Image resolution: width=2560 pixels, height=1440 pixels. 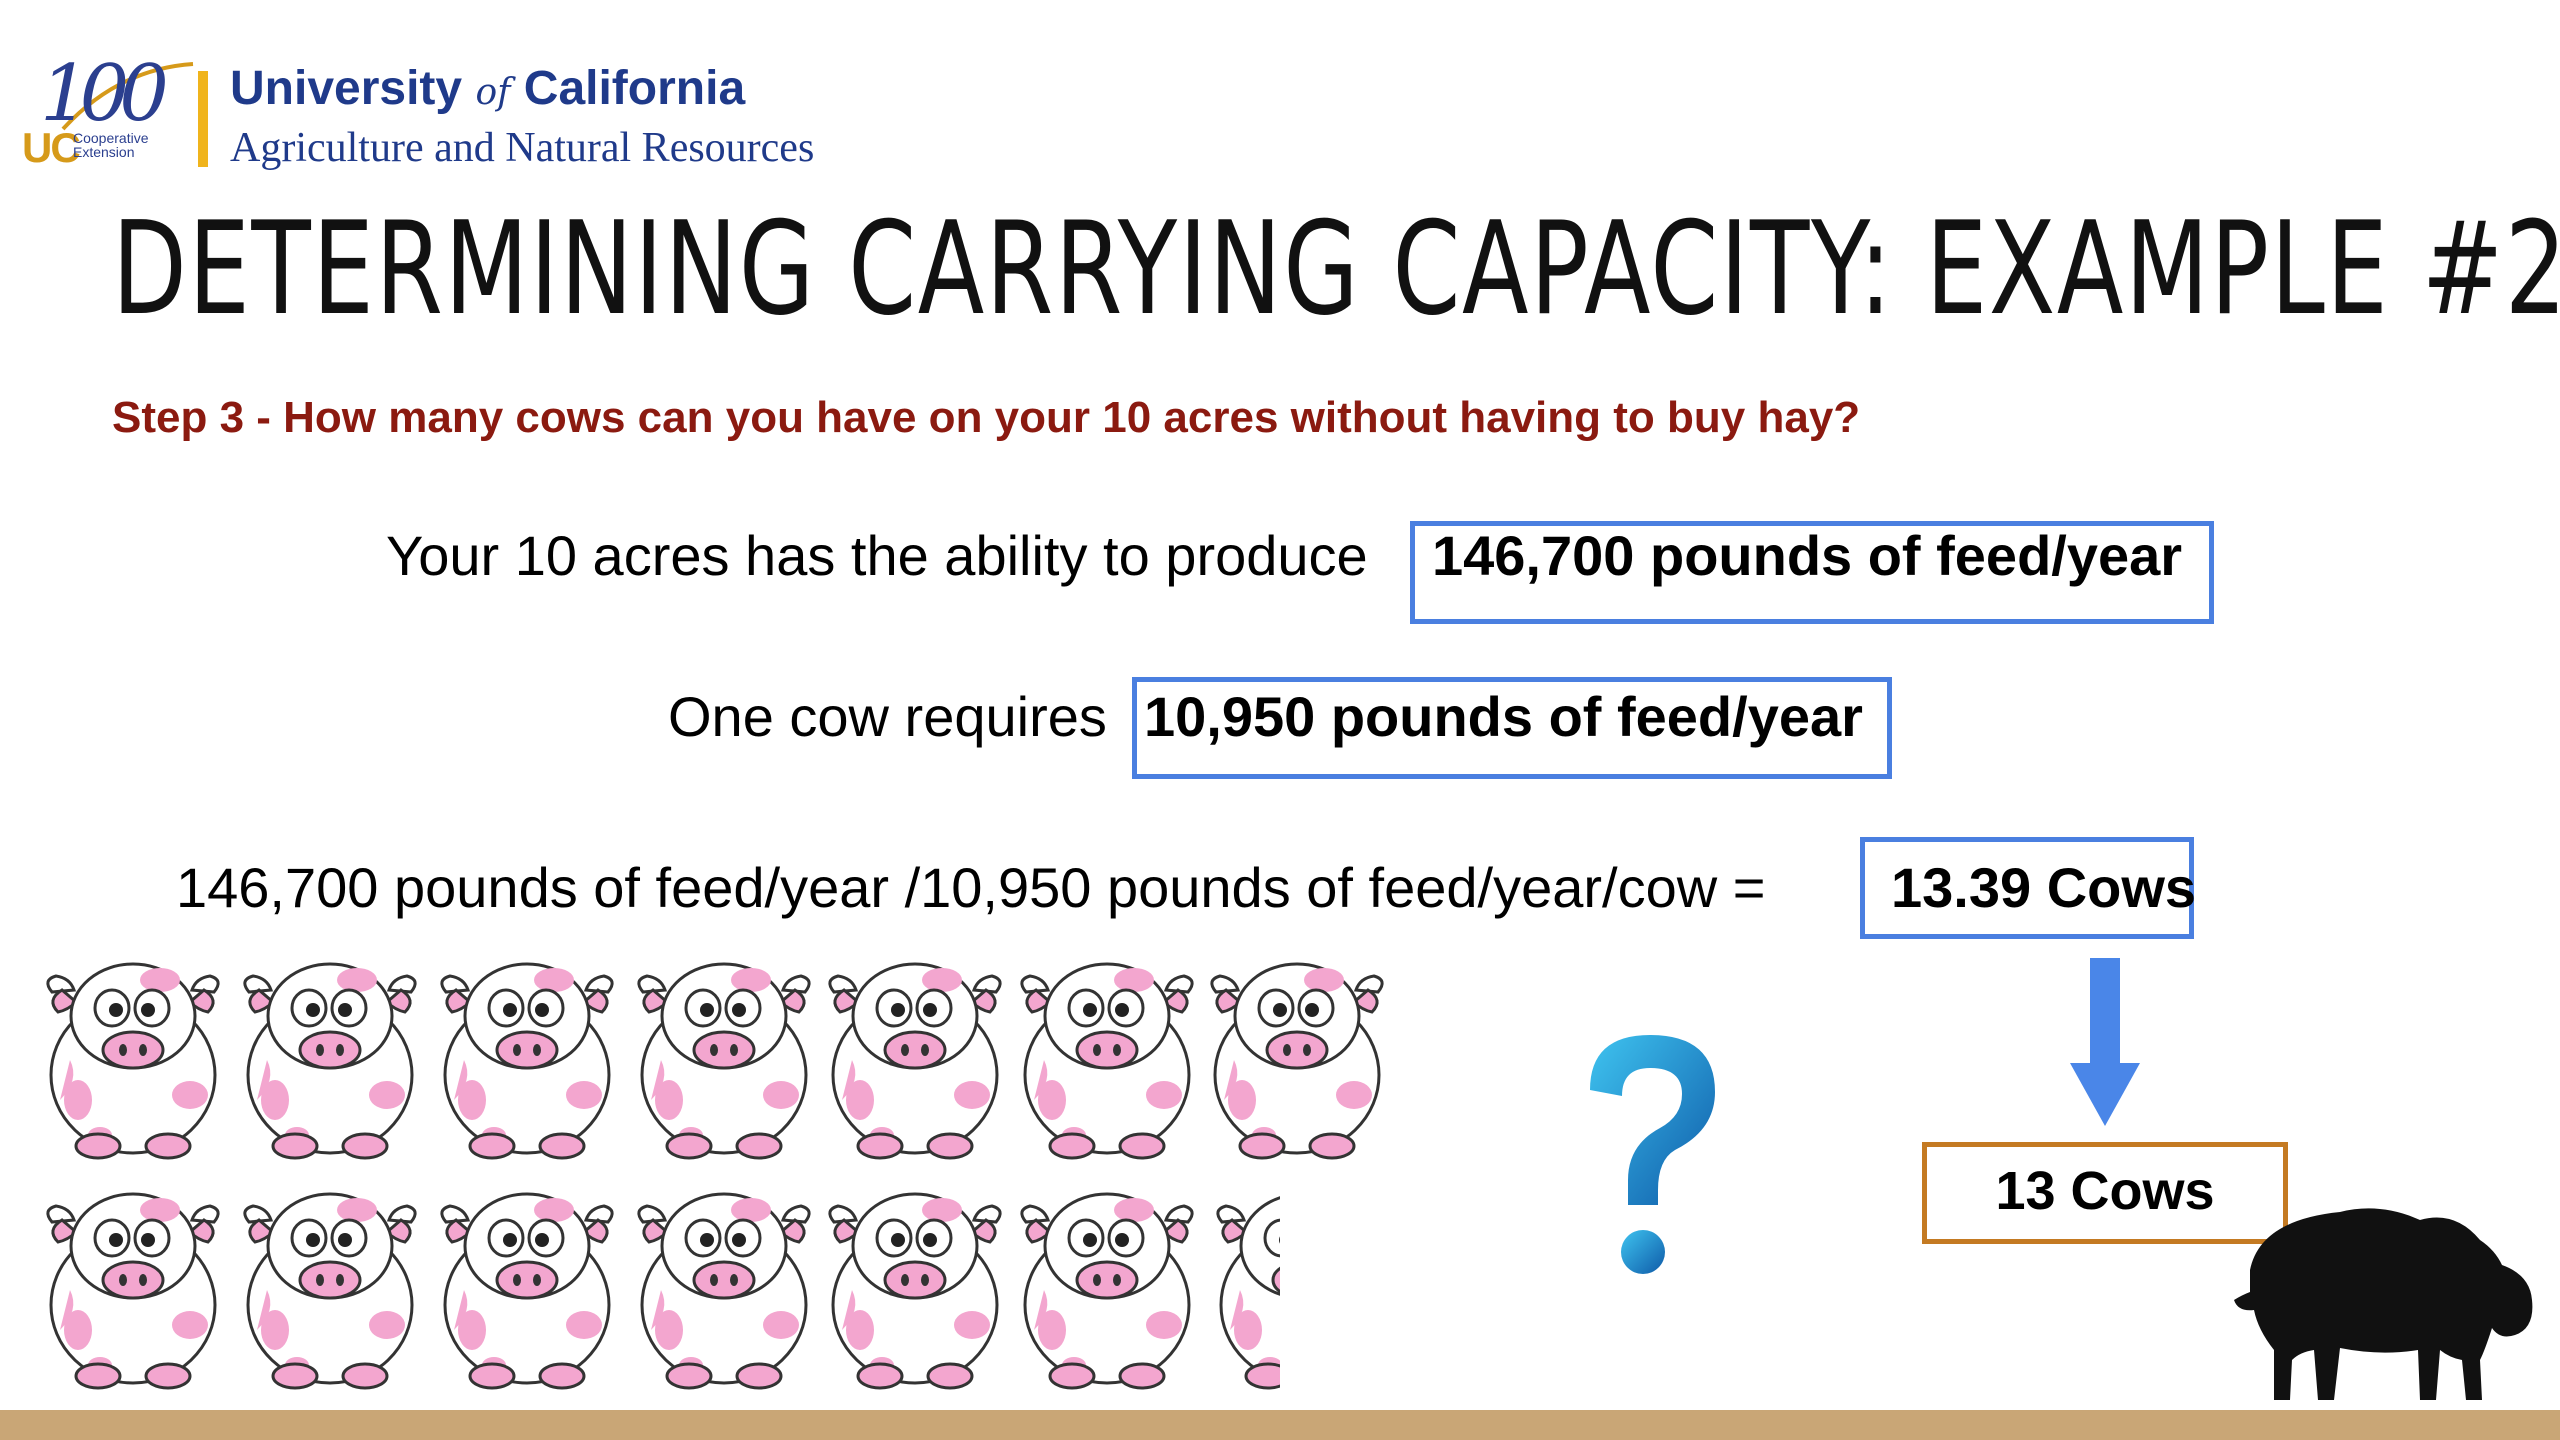 I want to click on footer-bar, so click(x=1280, y=1425).